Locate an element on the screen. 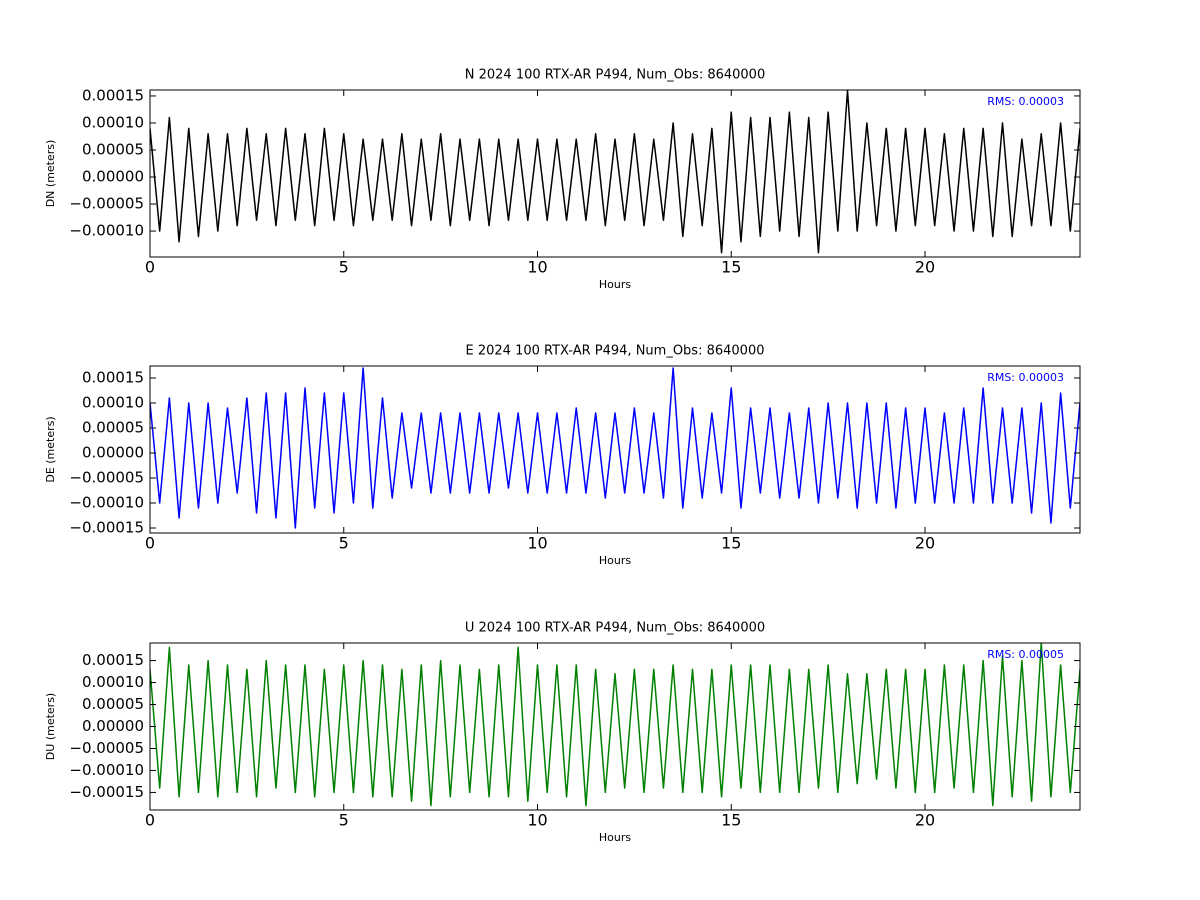  chart-title: U 2024 100 RTX-AR P494, Num_Obs: 8640000 is located at coordinates (615, 628).